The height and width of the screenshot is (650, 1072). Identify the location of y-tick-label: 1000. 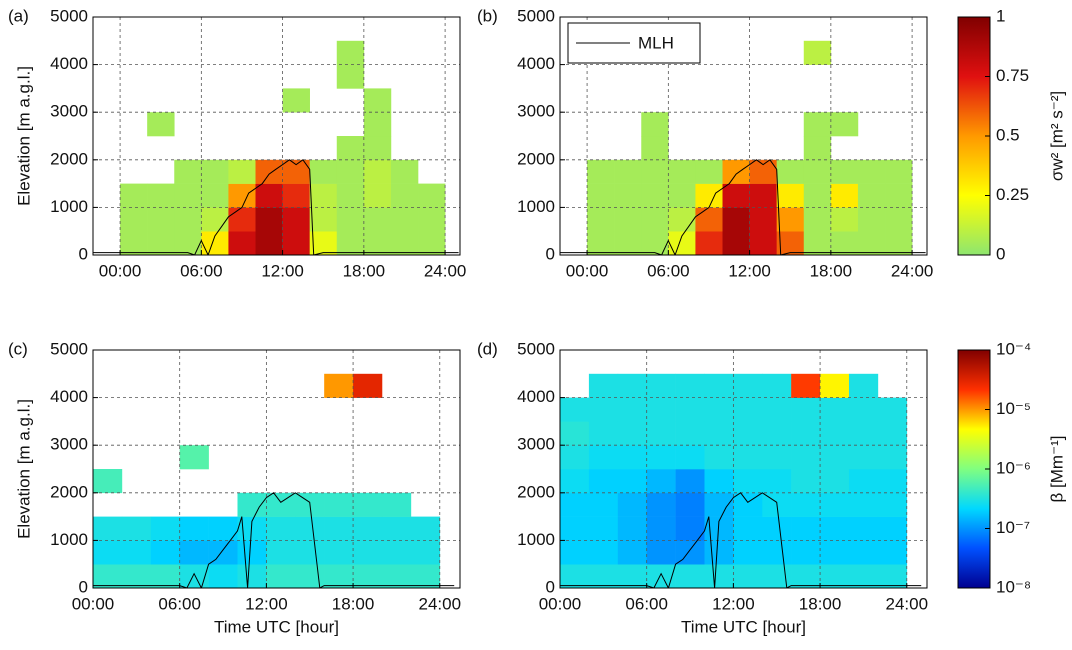
(536, 206).